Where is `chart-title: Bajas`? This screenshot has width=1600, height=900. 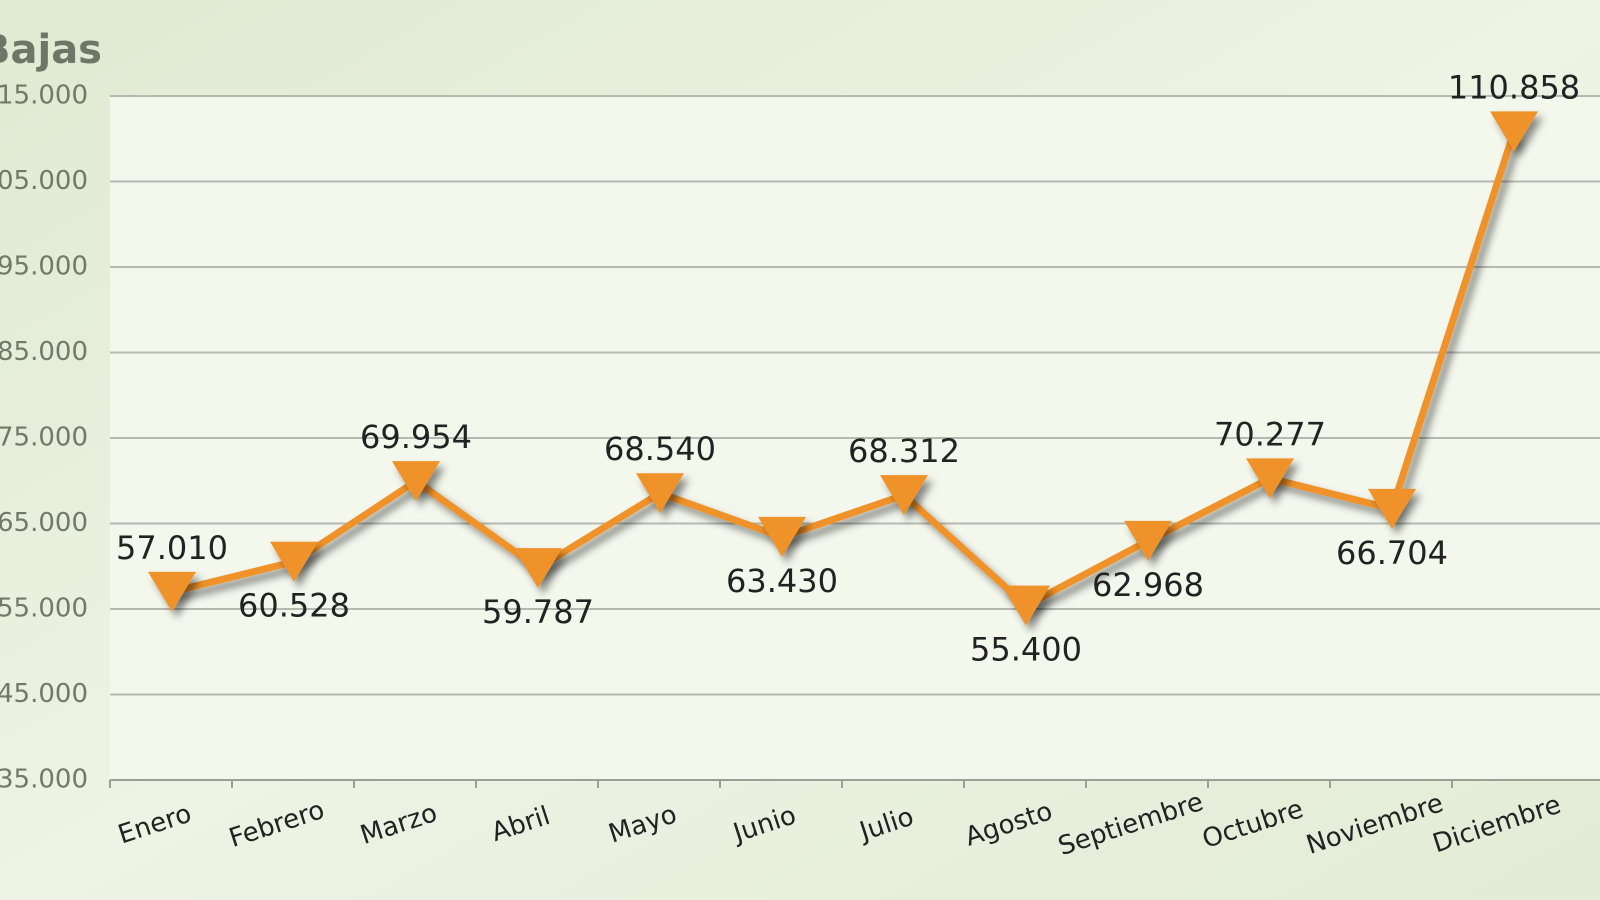 chart-title: Bajas is located at coordinates (51, 50).